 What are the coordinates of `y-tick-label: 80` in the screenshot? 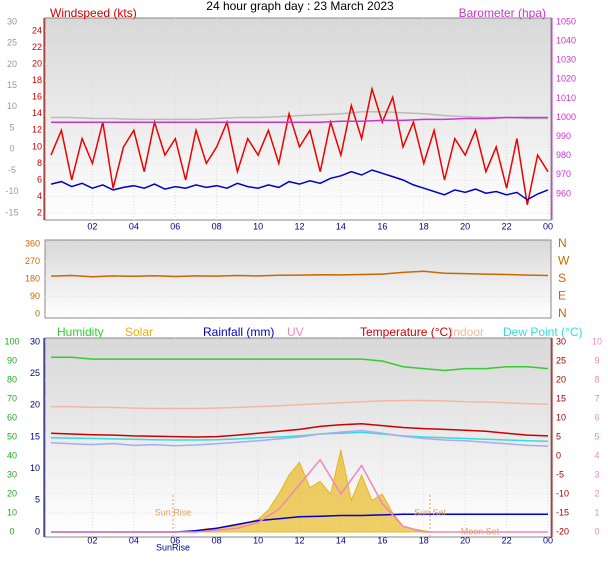 It's located at (12, 379).